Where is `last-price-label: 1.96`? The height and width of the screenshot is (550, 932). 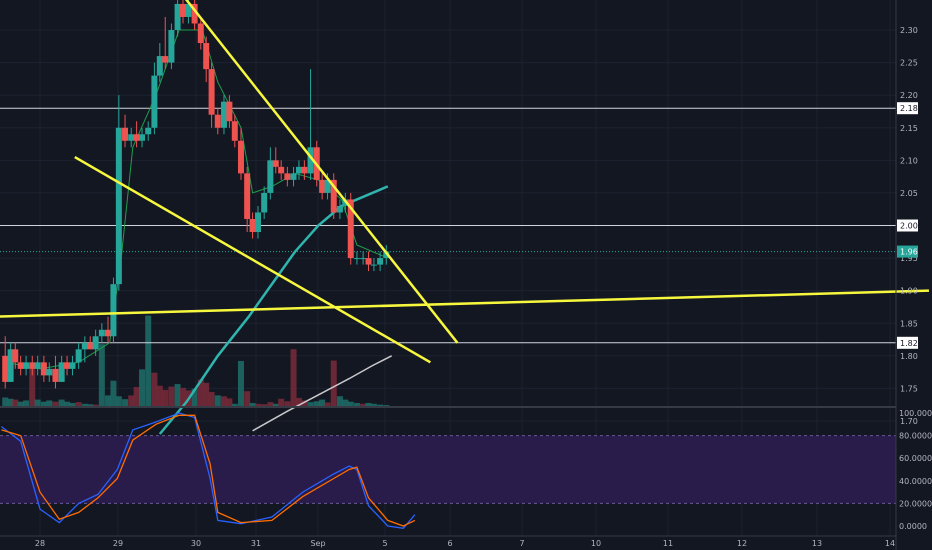 last-price-label: 1.96 is located at coordinates (909, 252).